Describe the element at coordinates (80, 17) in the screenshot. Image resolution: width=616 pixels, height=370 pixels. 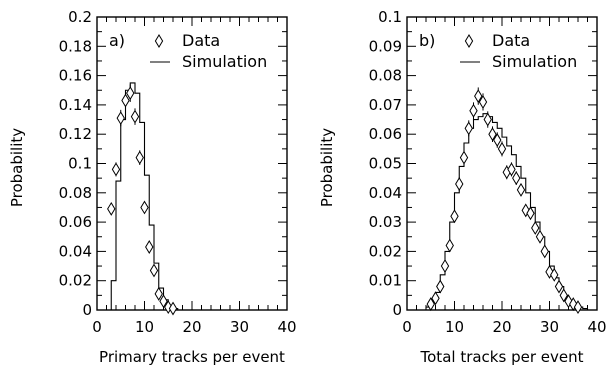
I see `y-tick-label: 0.2` at that location.